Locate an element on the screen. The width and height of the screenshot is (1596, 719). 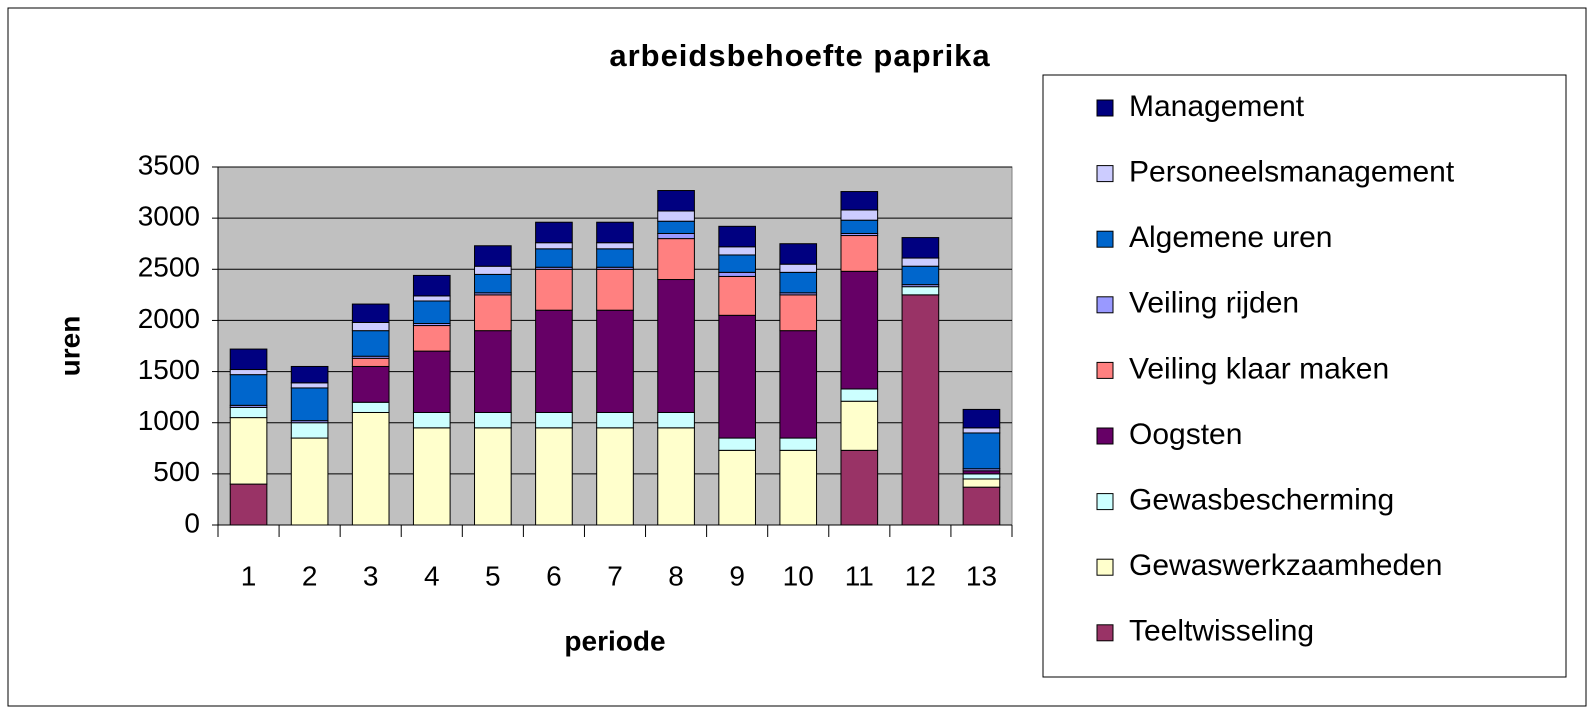
x-tick-label: 6 is located at coordinates (554, 575).